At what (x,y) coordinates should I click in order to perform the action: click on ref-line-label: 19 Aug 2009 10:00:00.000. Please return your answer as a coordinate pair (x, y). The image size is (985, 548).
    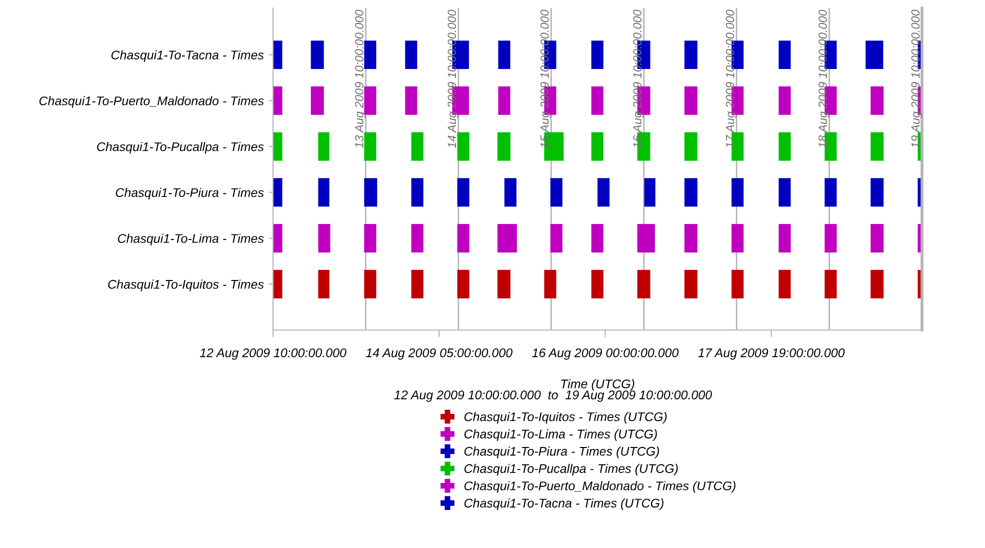
    Looking at the image, I should click on (916, 79).